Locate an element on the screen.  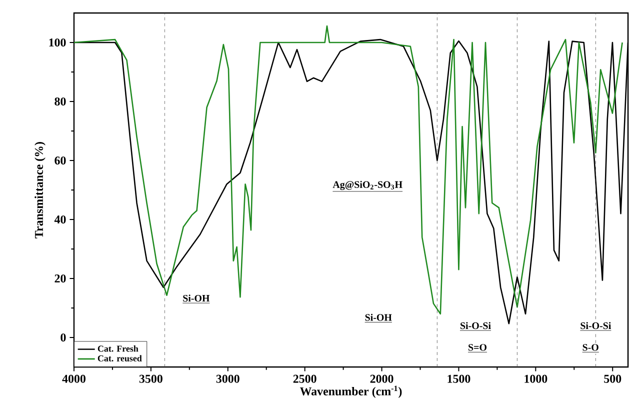
y-tick-label: 60 is located at coordinates (60, 160).